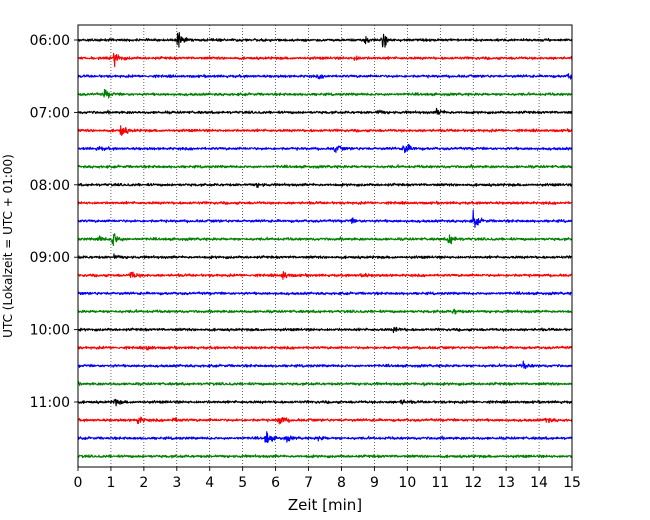 The width and height of the screenshot is (650, 520). I want to click on x-axis-label: Zeit [min], so click(325, 505).